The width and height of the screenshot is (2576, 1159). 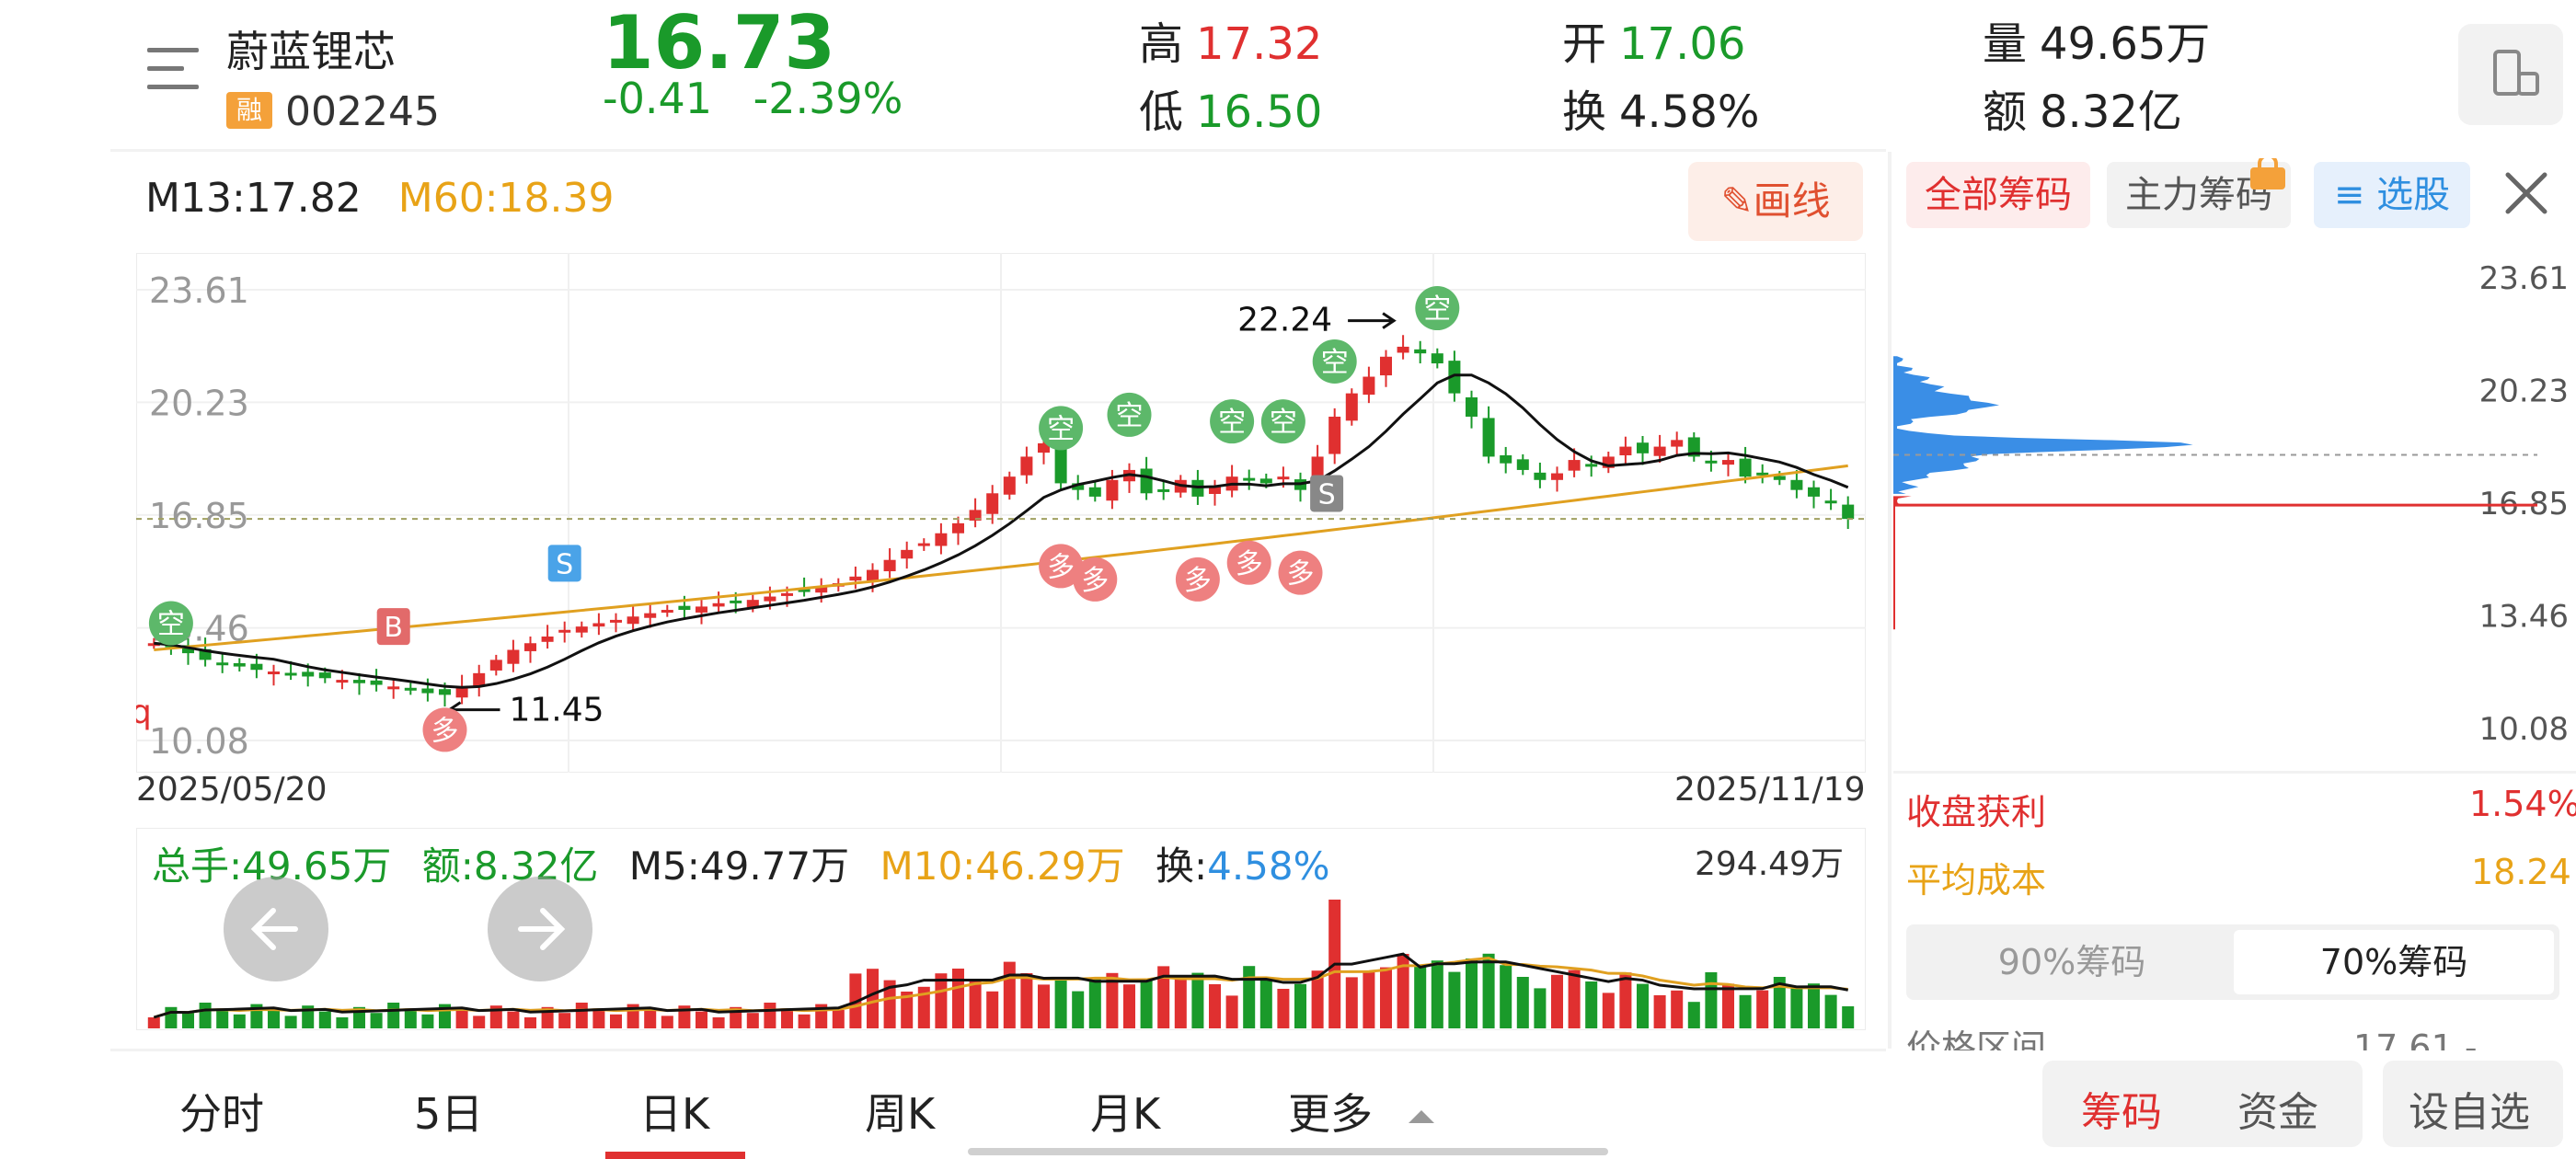 What do you see at coordinates (1998, 195) in the screenshot?
I see `tab-all-chips: 全部筹码` at bounding box center [1998, 195].